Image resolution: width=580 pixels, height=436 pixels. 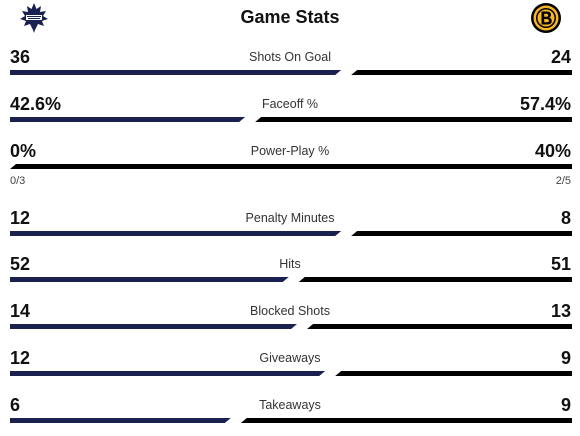 I want to click on bruins-logo-icon, so click(x=546, y=18).